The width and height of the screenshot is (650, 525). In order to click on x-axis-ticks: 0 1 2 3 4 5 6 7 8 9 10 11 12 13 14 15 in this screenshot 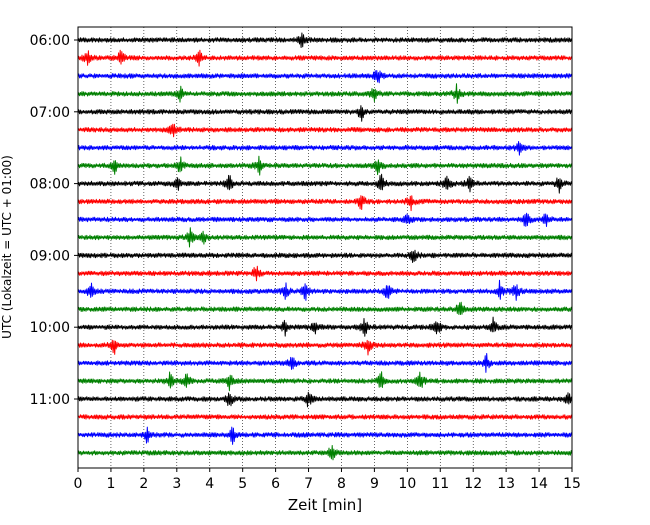, I will do `click(327, 480)`.